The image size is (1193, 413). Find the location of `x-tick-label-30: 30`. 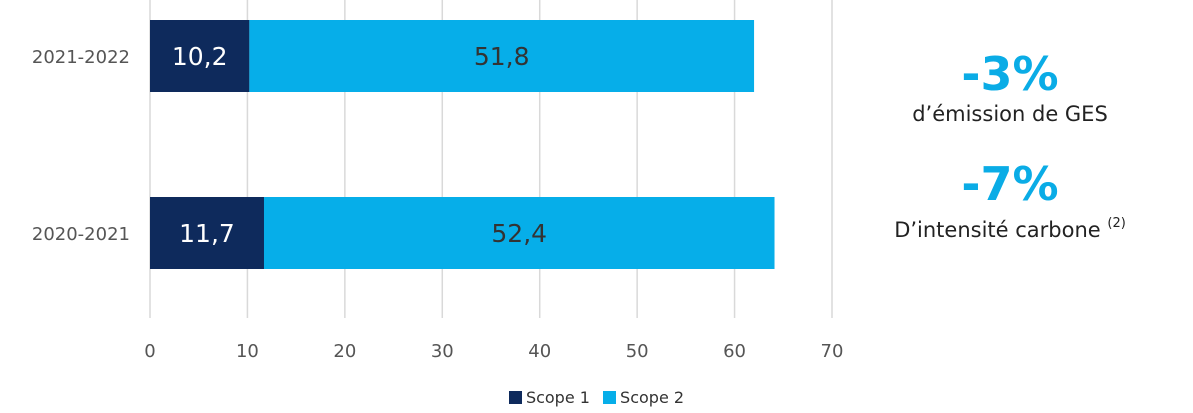

x-tick-label-30: 30 is located at coordinates (442, 351).